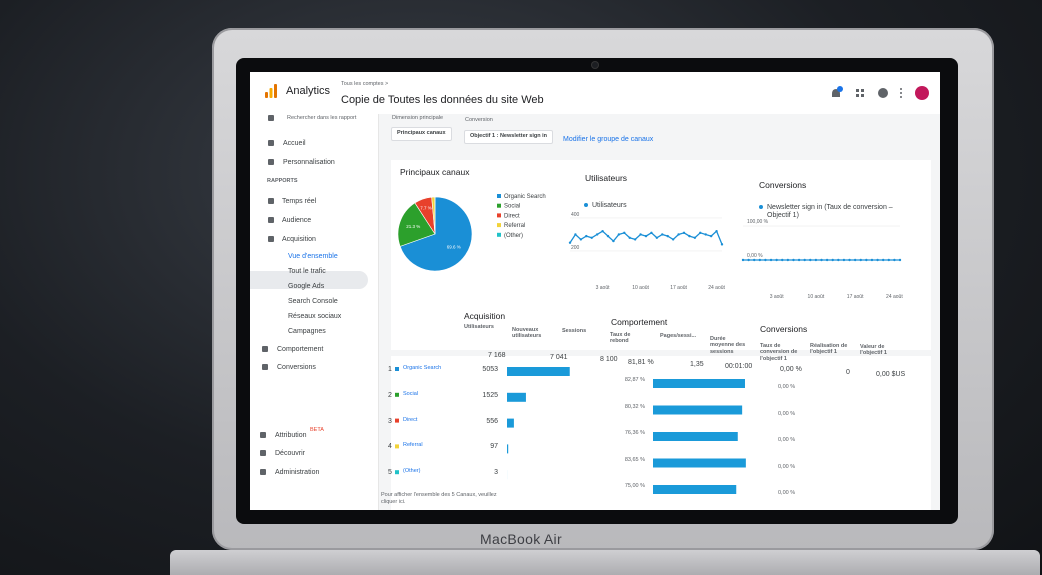  Describe the element at coordinates (527, 333) in the screenshot. I see `column-header: Nouveaux utilisateurs` at that location.